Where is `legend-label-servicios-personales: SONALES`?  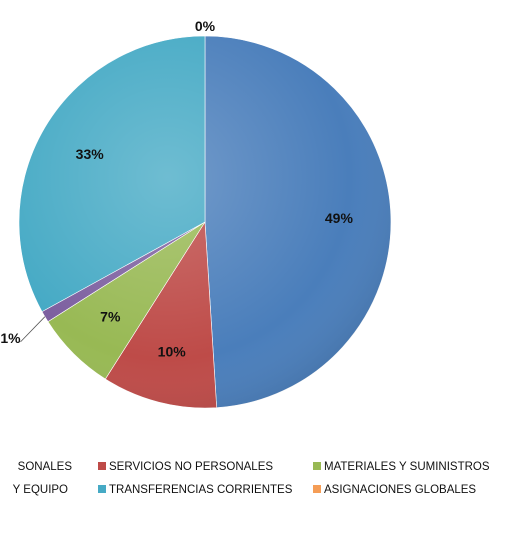 legend-label-servicios-personales: SONALES is located at coordinates (45, 467).